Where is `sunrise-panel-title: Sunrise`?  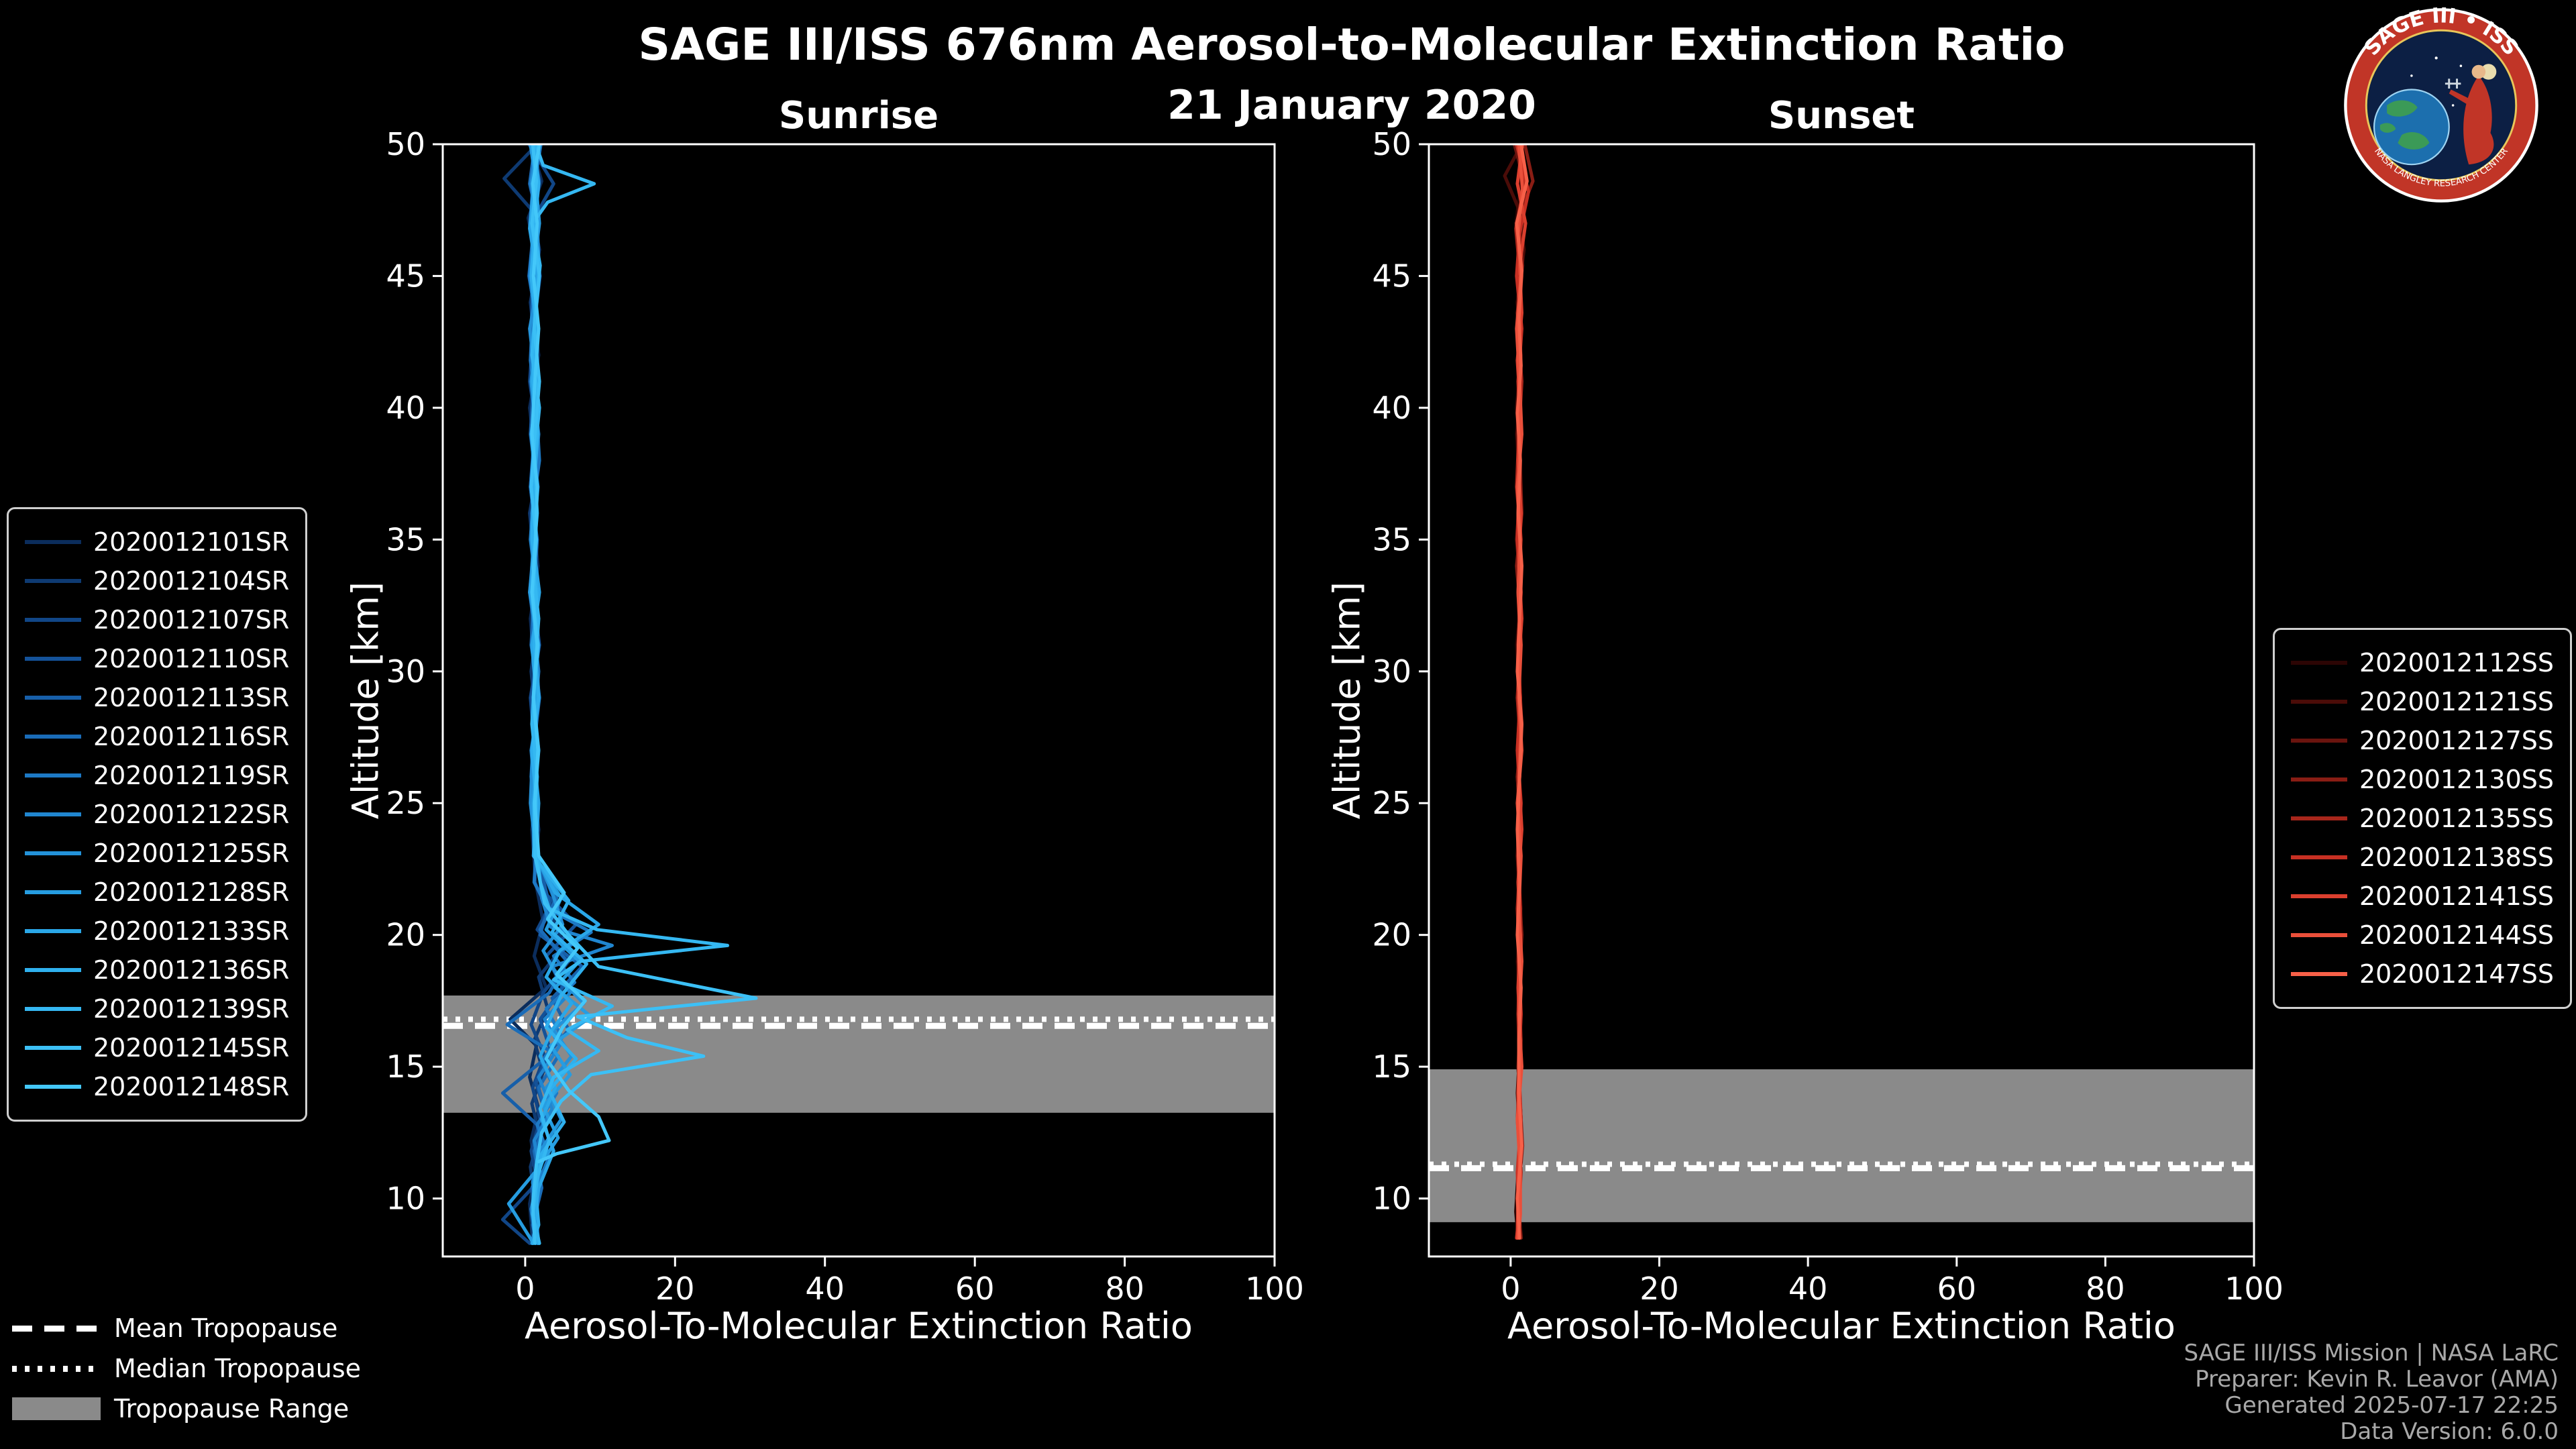 sunrise-panel-title: Sunrise is located at coordinates (858, 116).